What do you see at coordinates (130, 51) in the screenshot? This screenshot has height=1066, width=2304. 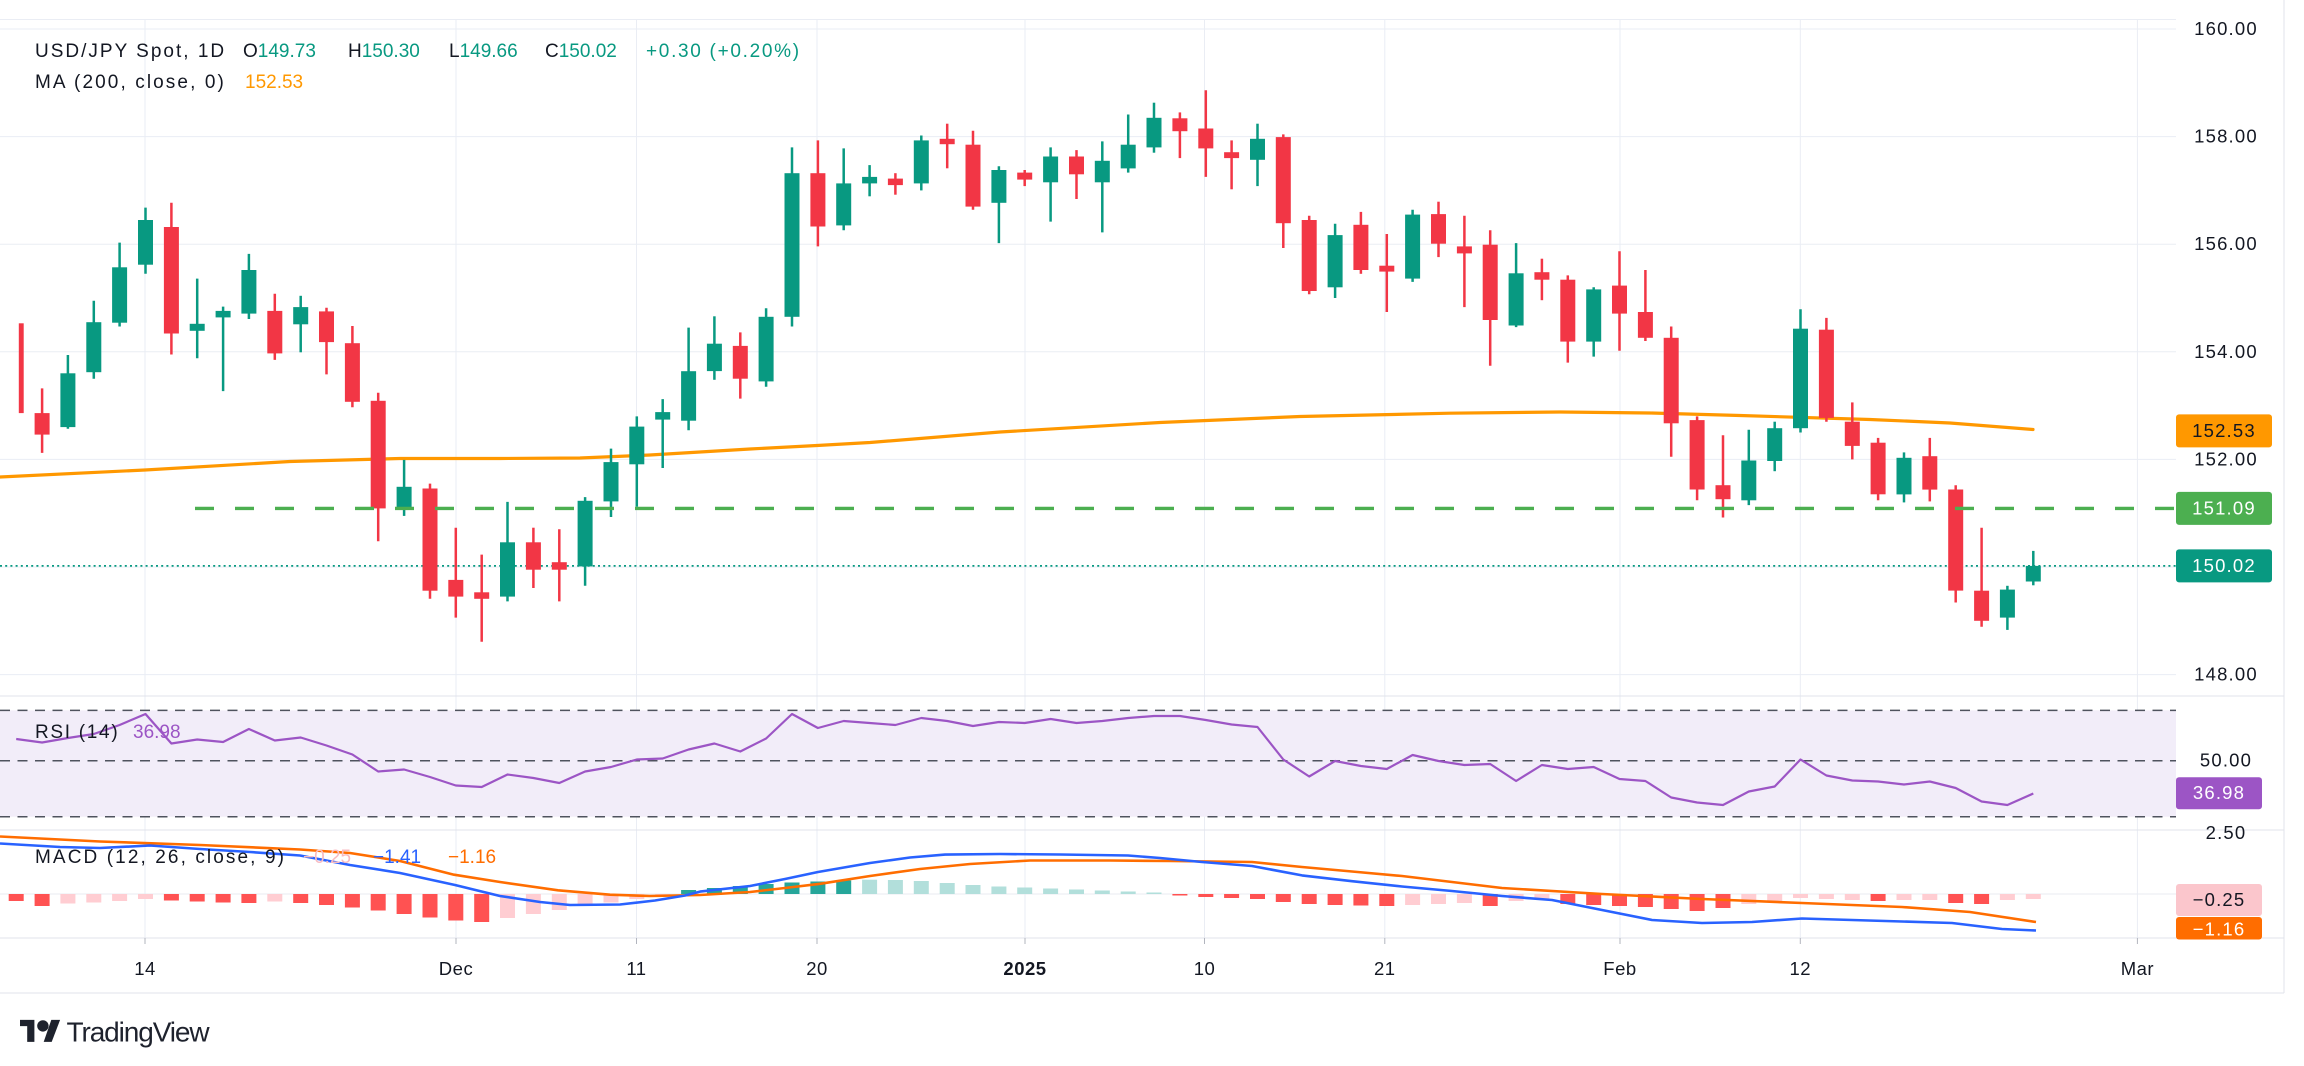 I see `svg-text: USD/JPY Spot, 1D` at bounding box center [130, 51].